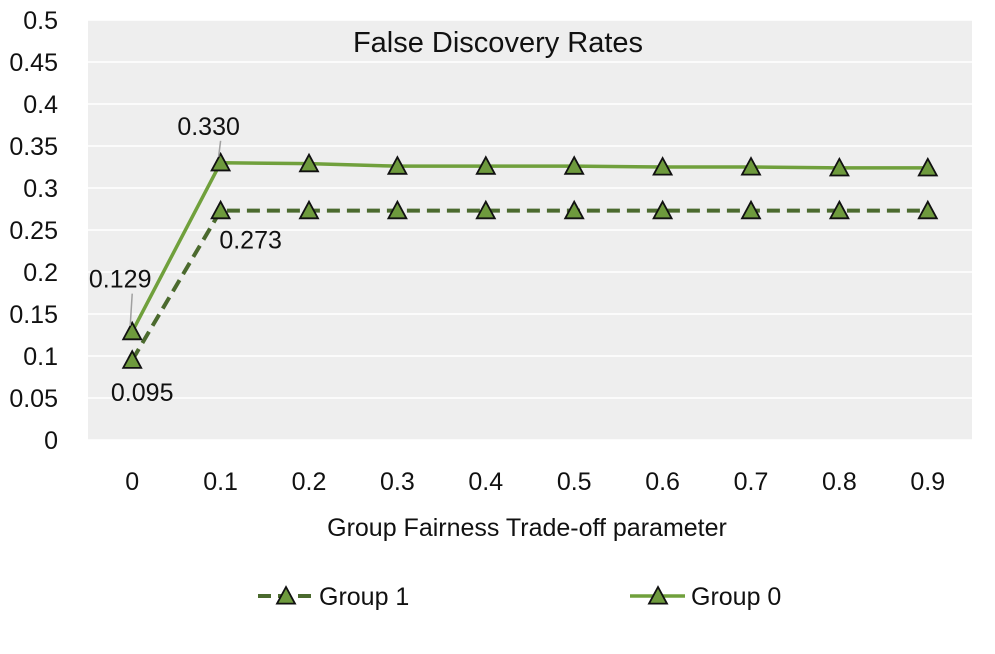 The image size is (995, 654). What do you see at coordinates (40, 21) in the screenshot?
I see `y-tick-label: 0.5` at bounding box center [40, 21].